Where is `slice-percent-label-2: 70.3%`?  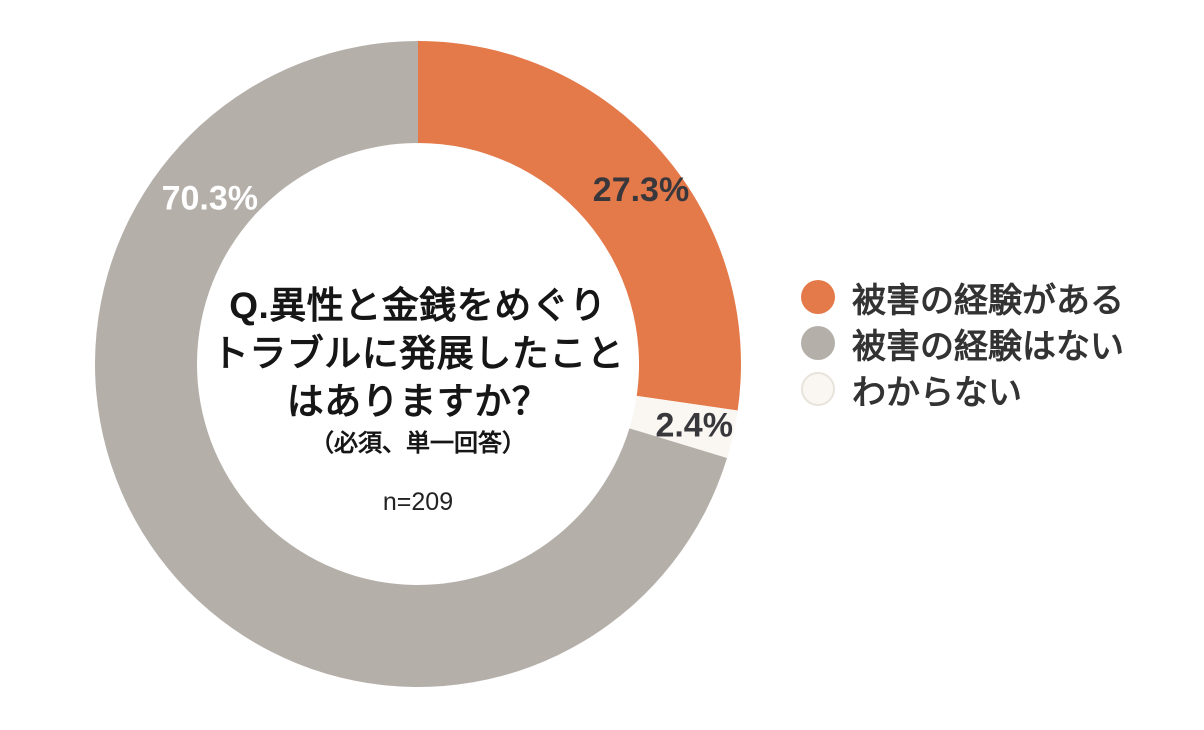
slice-percent-label-2: 70.3% is located at coordinates (210, 198).